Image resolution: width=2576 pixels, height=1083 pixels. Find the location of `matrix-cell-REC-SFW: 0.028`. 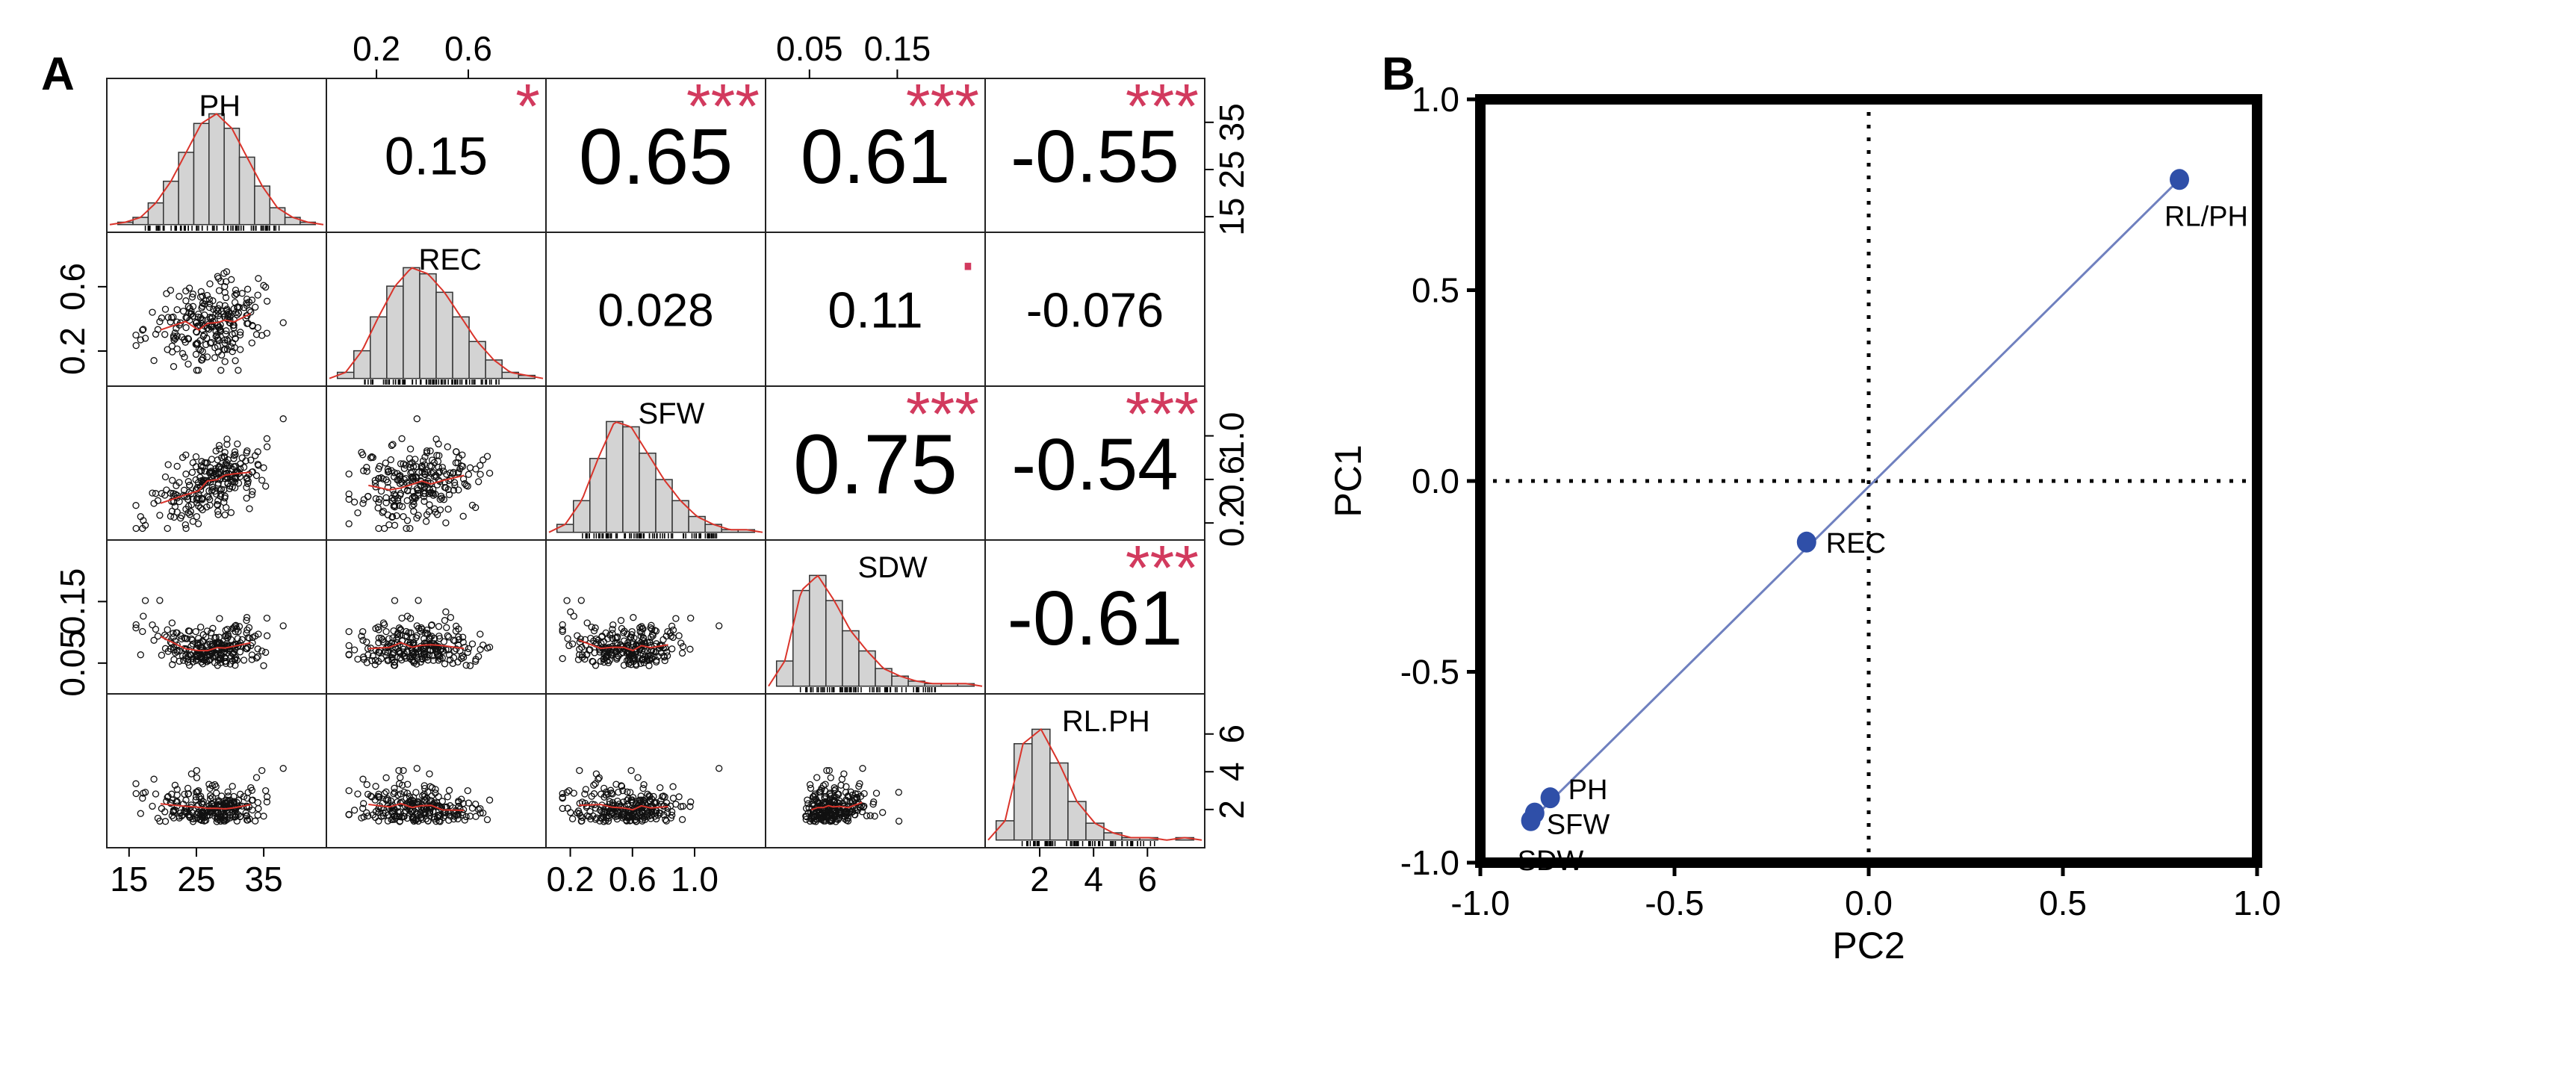

matrix-cell-REC-SFW: 0.028 is located at coordinates (656, 309).